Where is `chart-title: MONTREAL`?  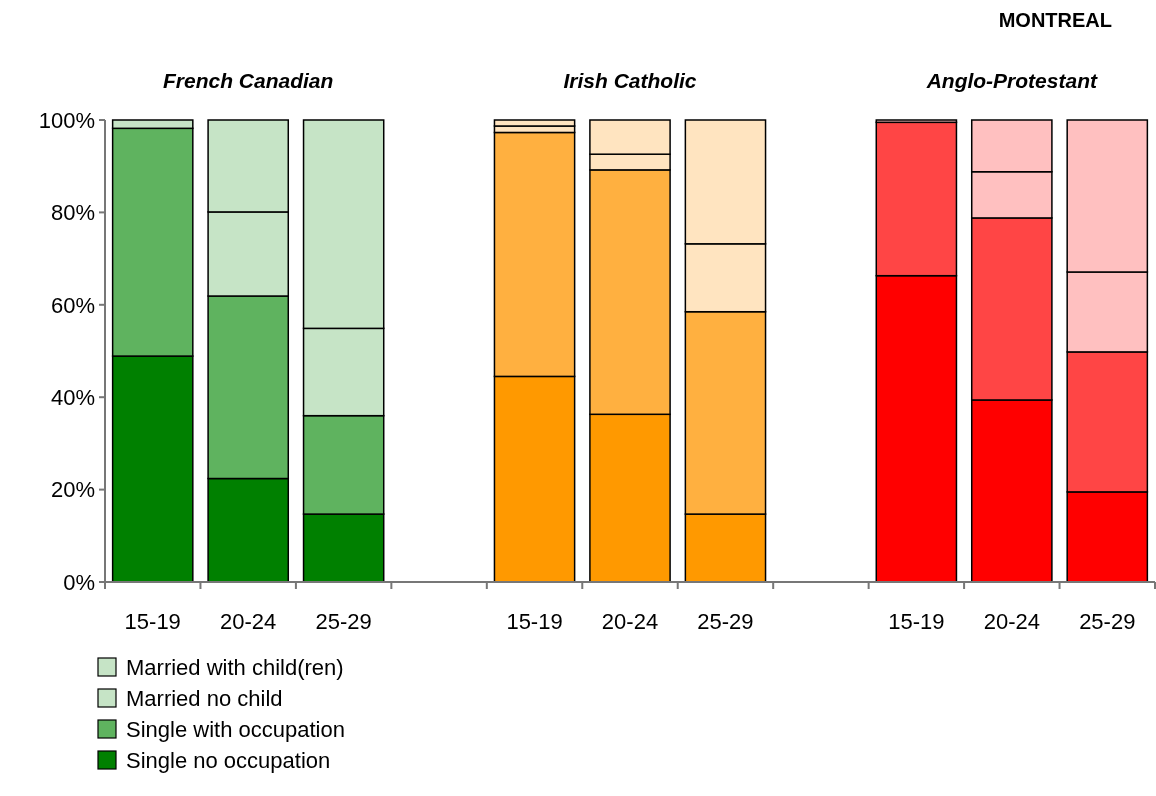 chart-title: MONTREAL is located at coordinates (1055, 20).